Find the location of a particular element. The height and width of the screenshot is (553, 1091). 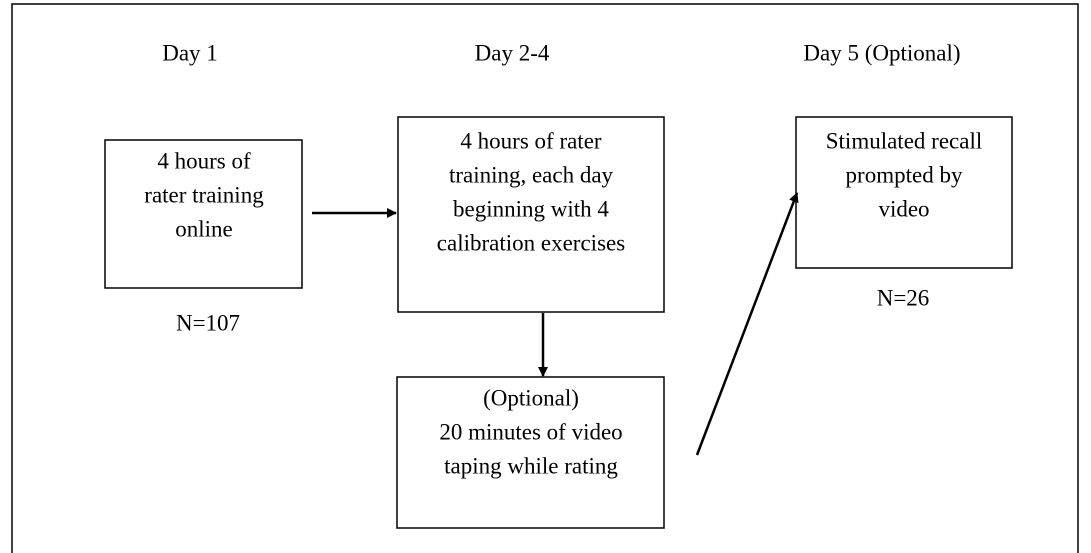

node-text: Stimulated recall is located at coordinates (904, 140).